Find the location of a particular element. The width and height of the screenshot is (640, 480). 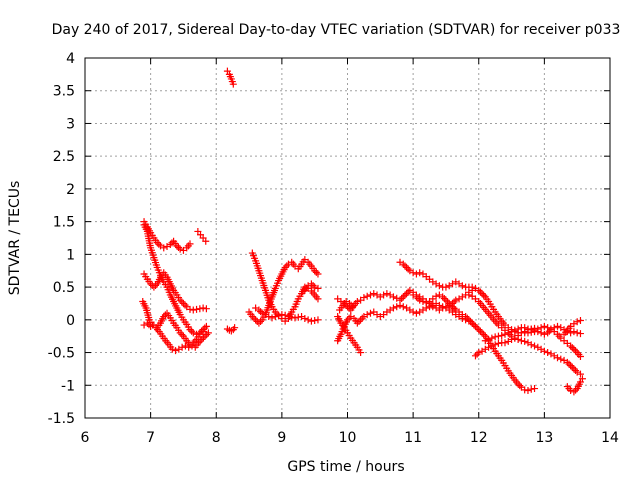

series-arc-i is located at coordinates (285, 287).